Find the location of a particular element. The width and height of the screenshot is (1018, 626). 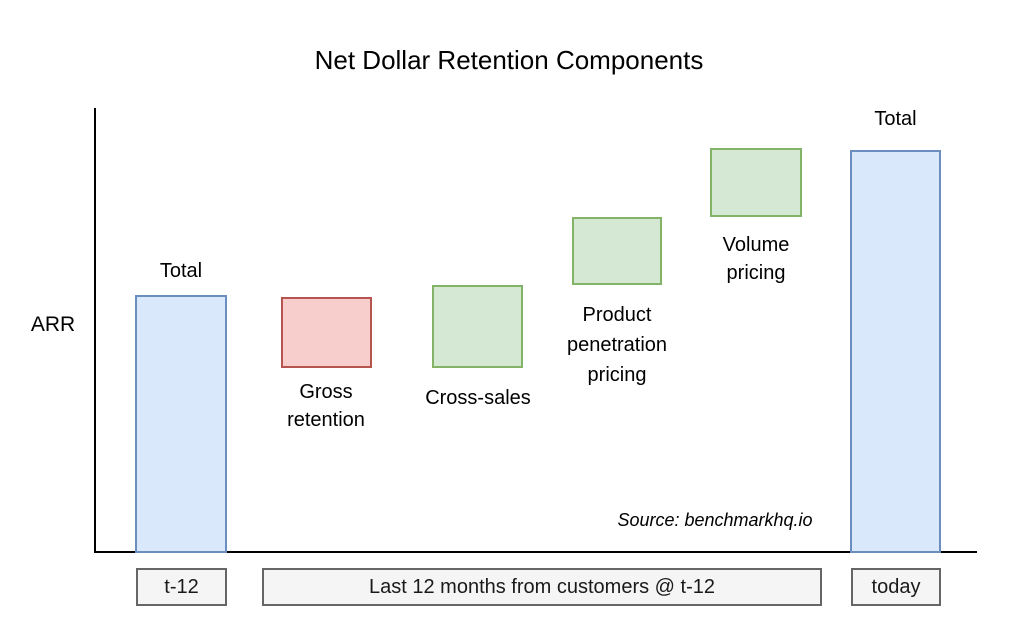

gross-retention-label: Gross retention is located at coordinates (326, 406).